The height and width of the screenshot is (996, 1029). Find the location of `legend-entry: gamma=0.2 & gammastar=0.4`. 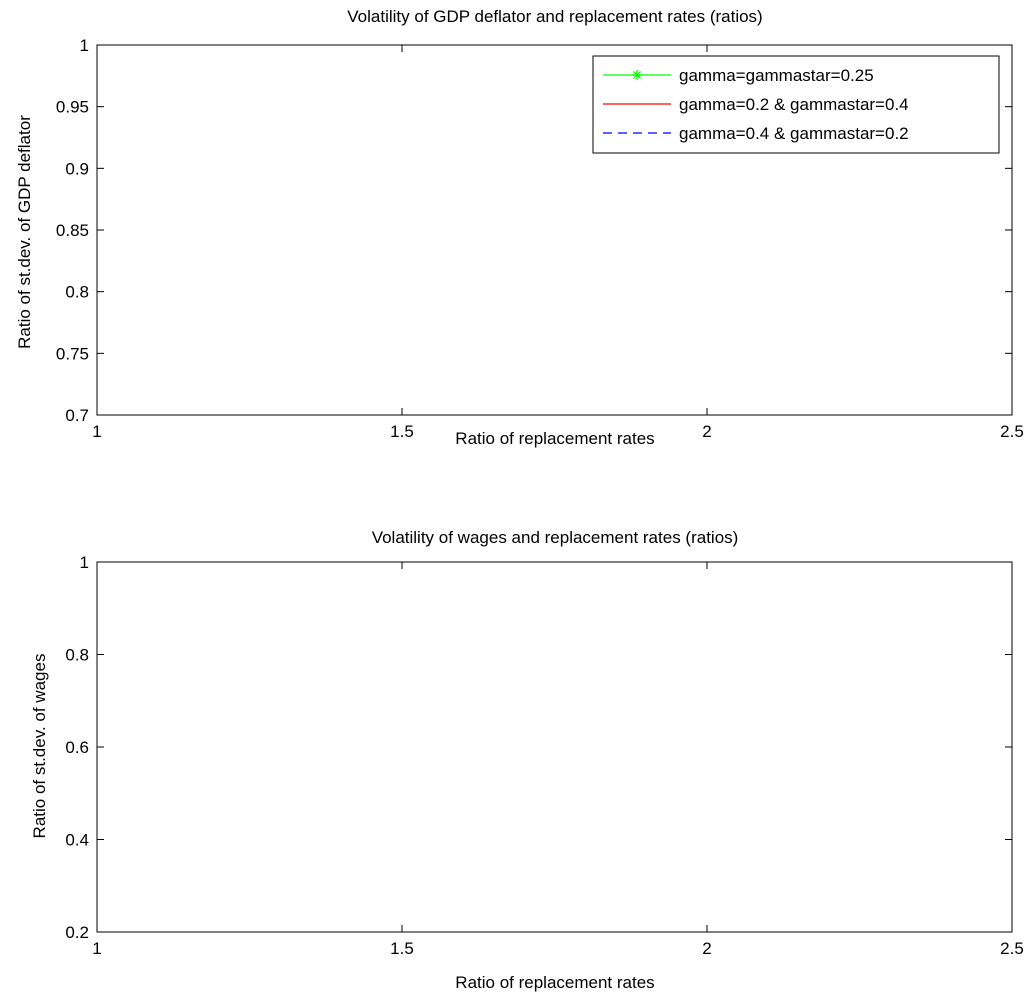

legend-entry: gamma=0.2 & gammastar=0.4 is located at coordinates (756, 104).